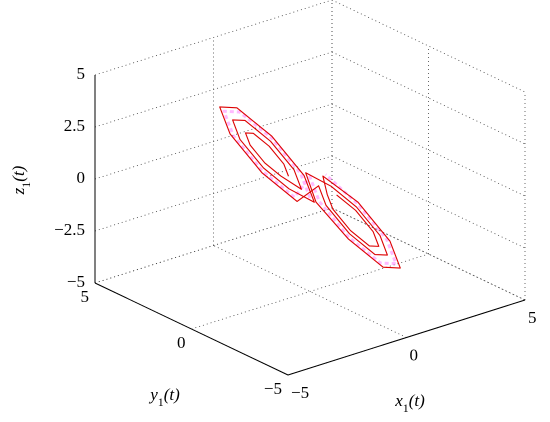 This screenshot has height=422, width=550. I want to click on z-tick-label: 5, so click(81, 73).